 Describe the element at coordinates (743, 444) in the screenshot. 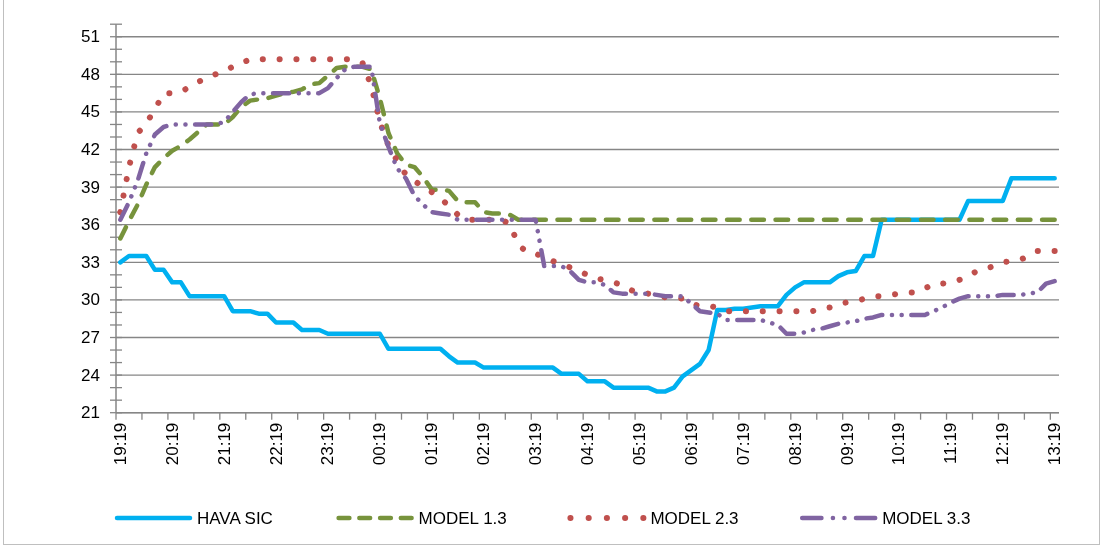

I see `x-tick-label: 07:19` at that location.